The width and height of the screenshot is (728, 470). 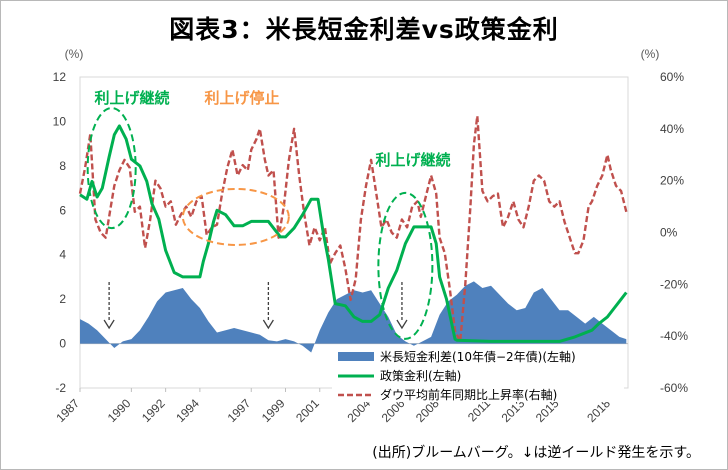 What do you see at coordinates (62, 166) in the screenshot?
I see `left-tick-label: 8` at bounding box center [62, 166].